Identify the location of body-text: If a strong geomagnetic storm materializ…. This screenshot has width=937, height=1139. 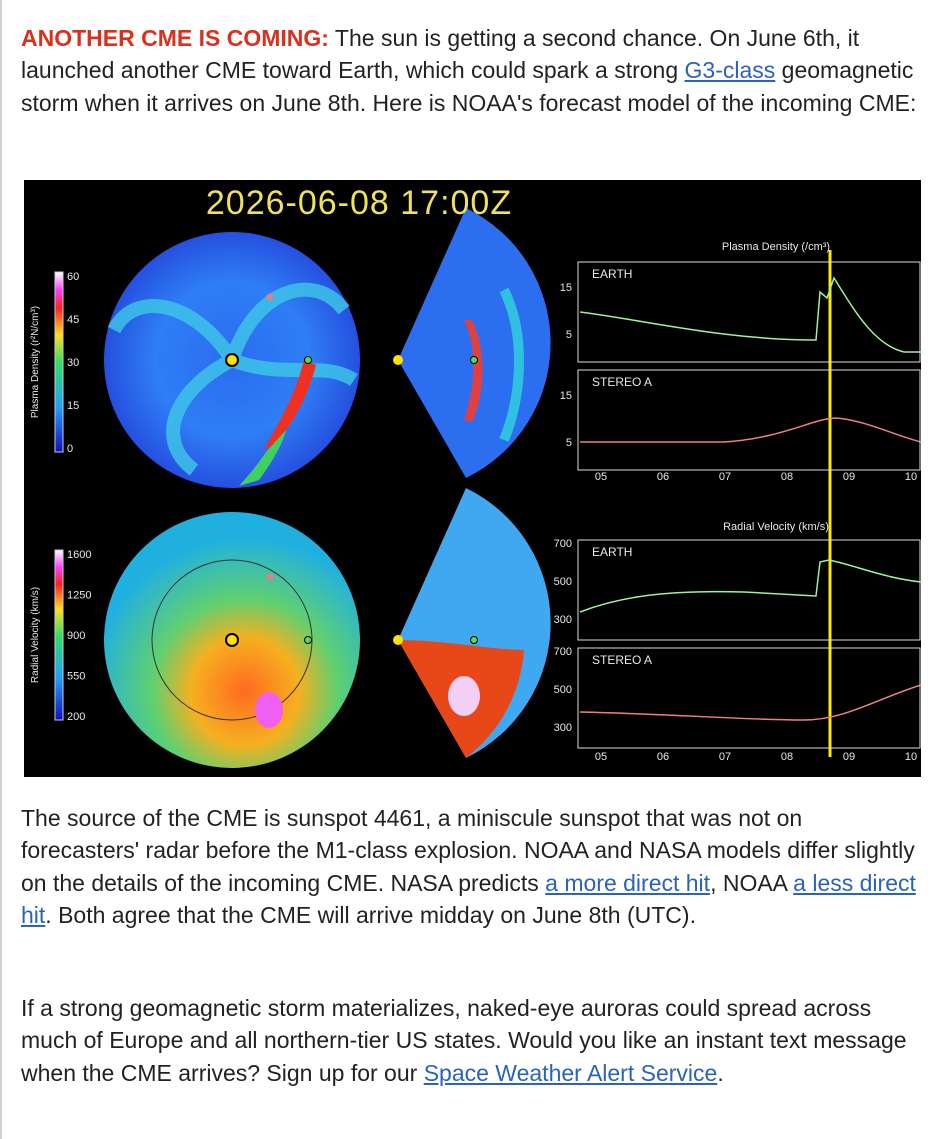
(464, 1040).